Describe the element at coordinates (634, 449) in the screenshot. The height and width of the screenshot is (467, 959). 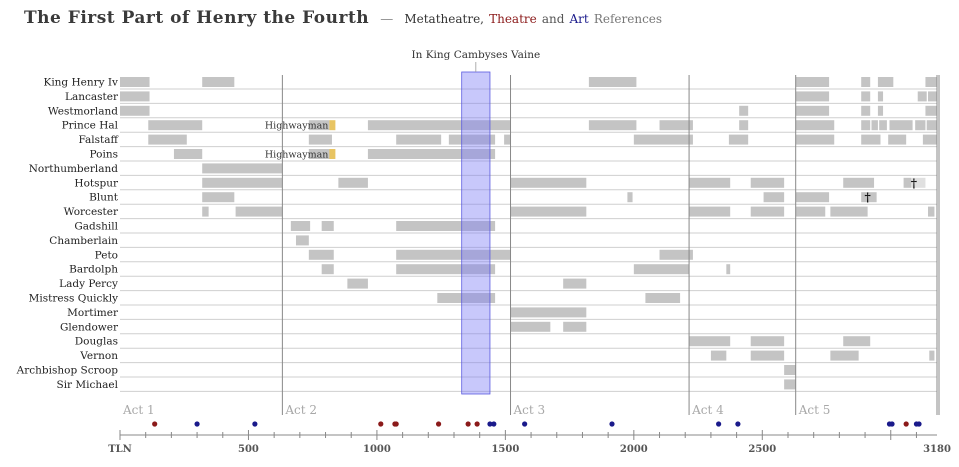
I see `x-tick-label: 2000` at that location.